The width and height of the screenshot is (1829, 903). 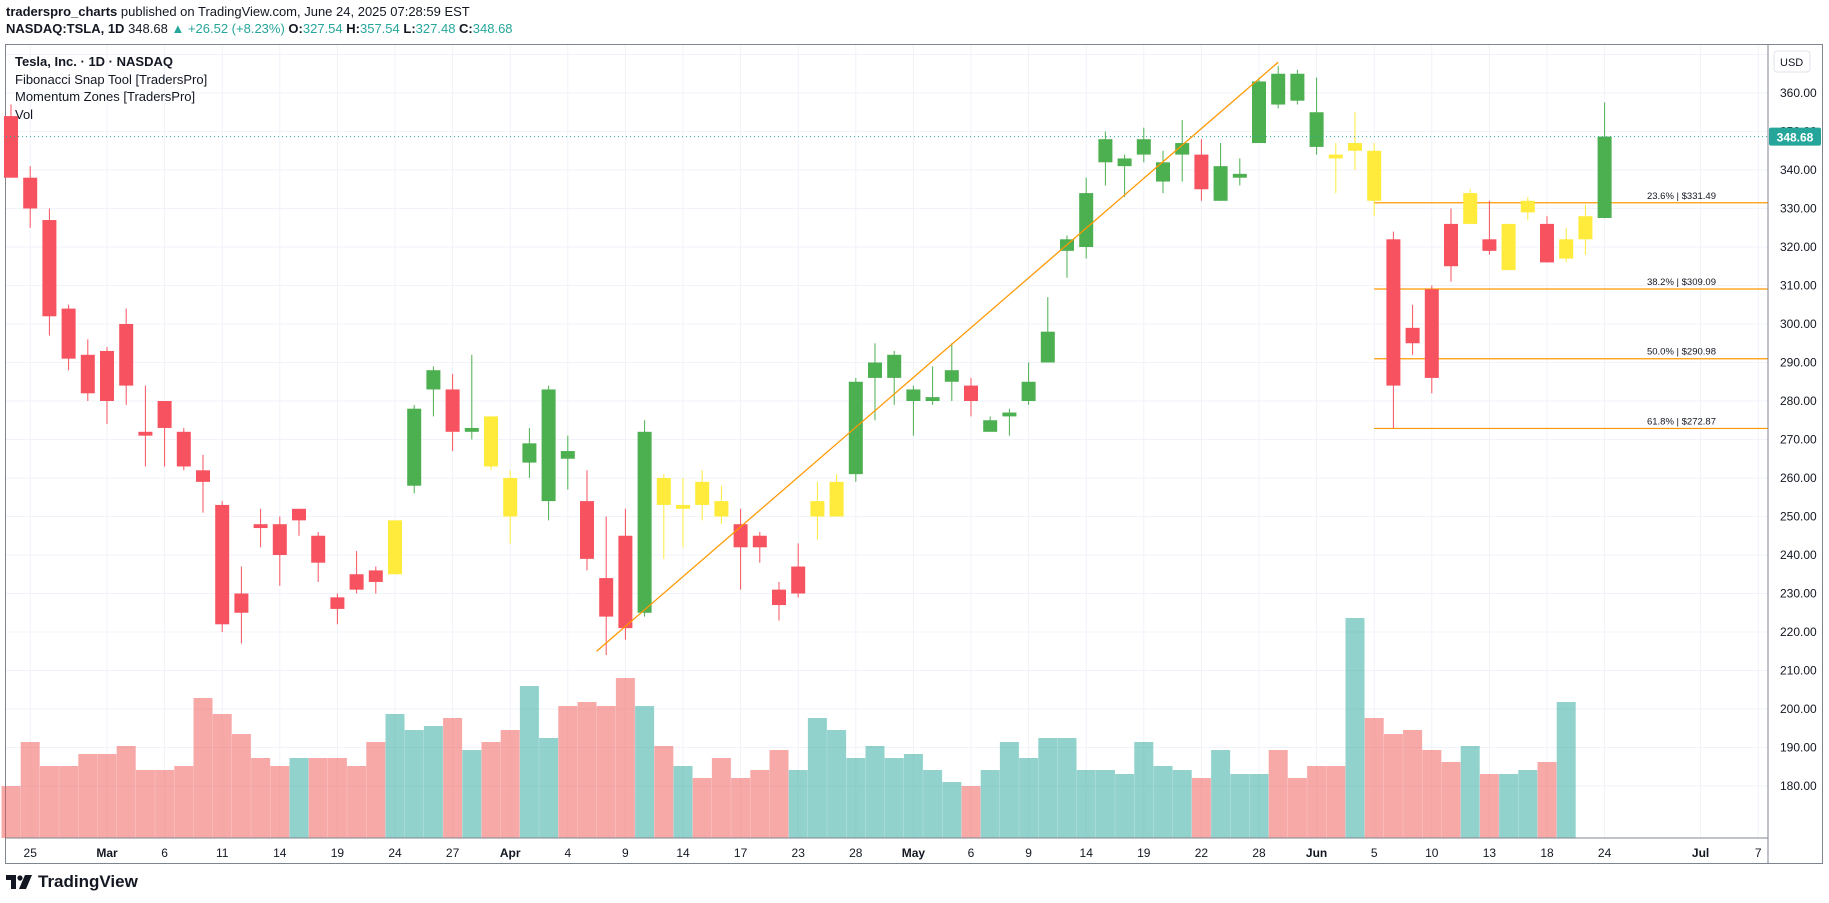 I want to click on time-tick-label: 28, so click(x=1259, y=853).